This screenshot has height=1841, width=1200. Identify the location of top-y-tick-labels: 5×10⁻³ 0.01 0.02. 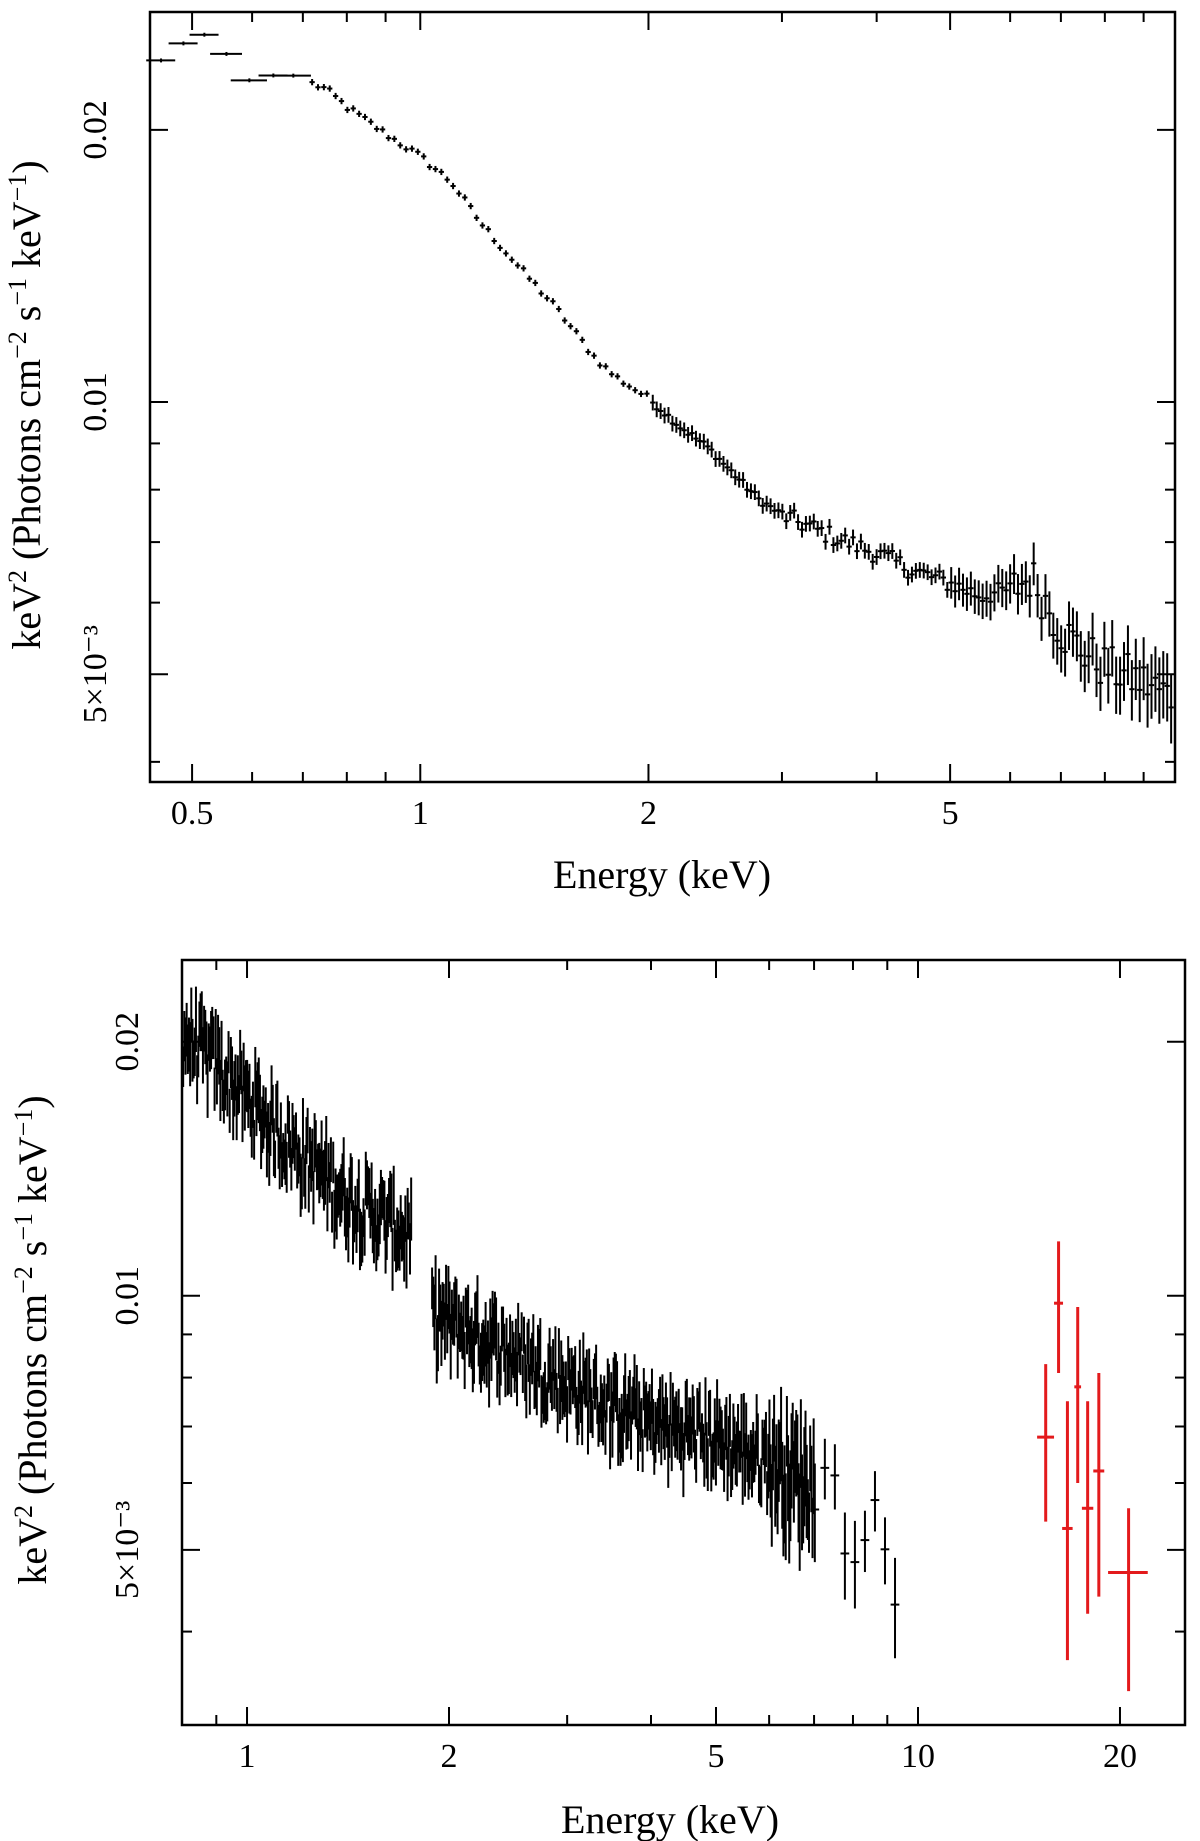
(95, 411).